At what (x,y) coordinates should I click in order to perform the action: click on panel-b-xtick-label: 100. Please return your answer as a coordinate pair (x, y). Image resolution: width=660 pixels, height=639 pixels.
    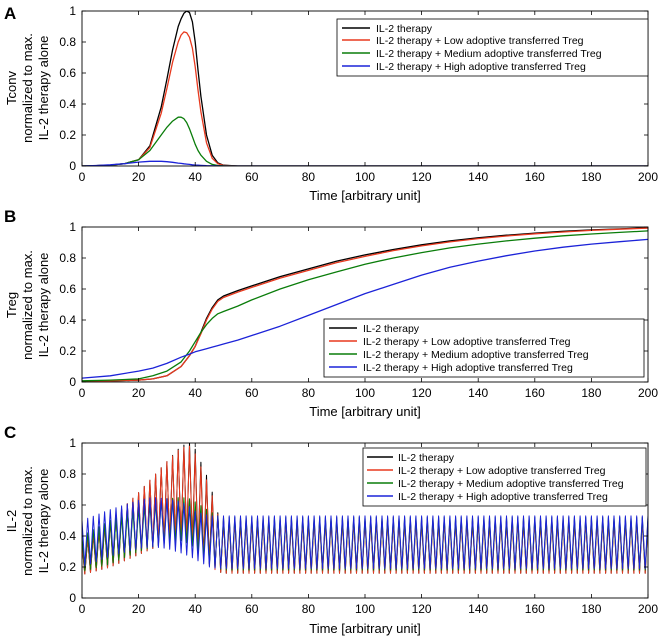
    Looking at the image, I should click on (365, 393).